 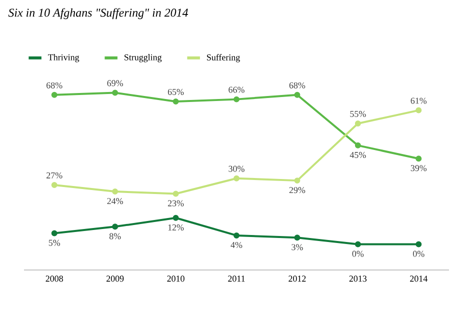 I want to click on chart-title: Six in 10 Afghans "Suffering" in 2014, so click(x=98, y=14).